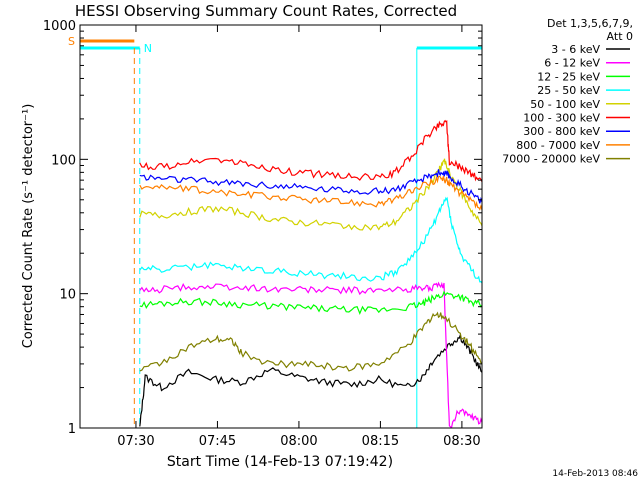 The width and height of the screenshot is (640, 480). What do you see at coordinates (565, 104) in the screenshot?
I see `legend-label-4: 50 - 100 keV` at bounding box center [565, 104].